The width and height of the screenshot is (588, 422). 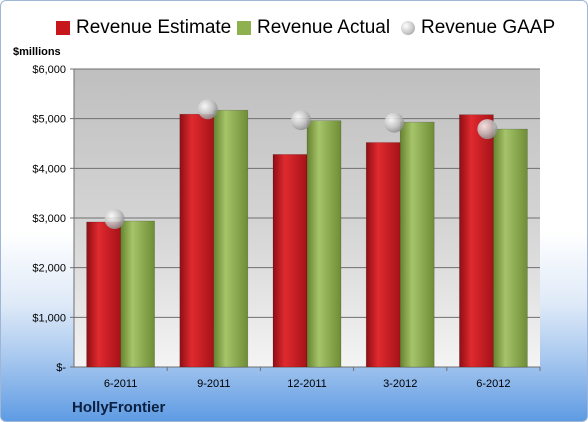 I want to click on y-tick-label: $6,000, so click(x=49, y=70).